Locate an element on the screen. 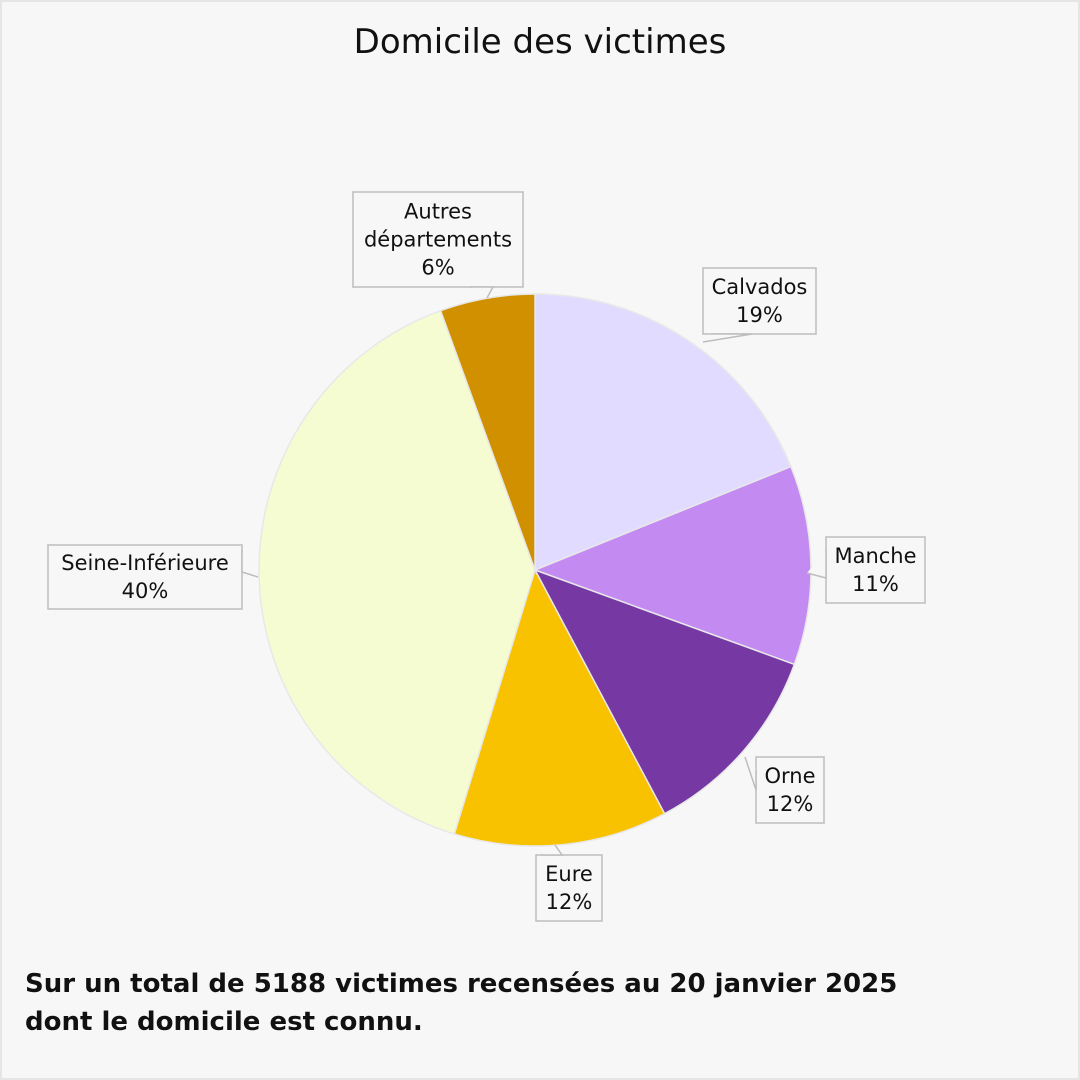 The height and width of the screenshot is (1080, 1080). callout-calvados: Calvados 19% is located at coordinates (759, 305).